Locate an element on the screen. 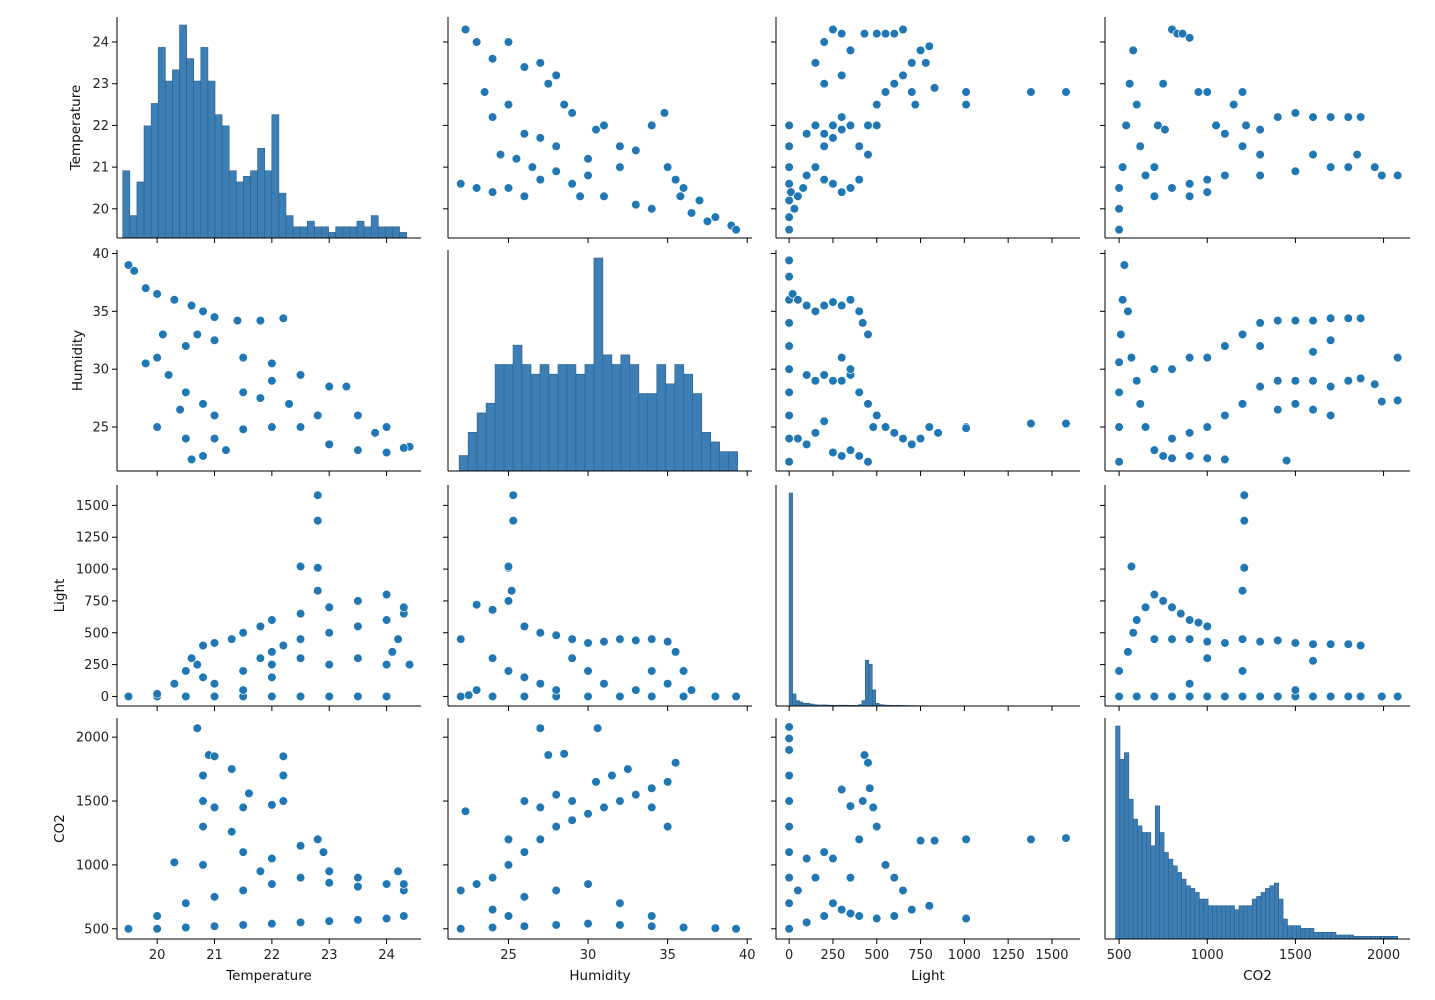  panel-temperature-vs-co2 is located at coordinates (1255, 130).